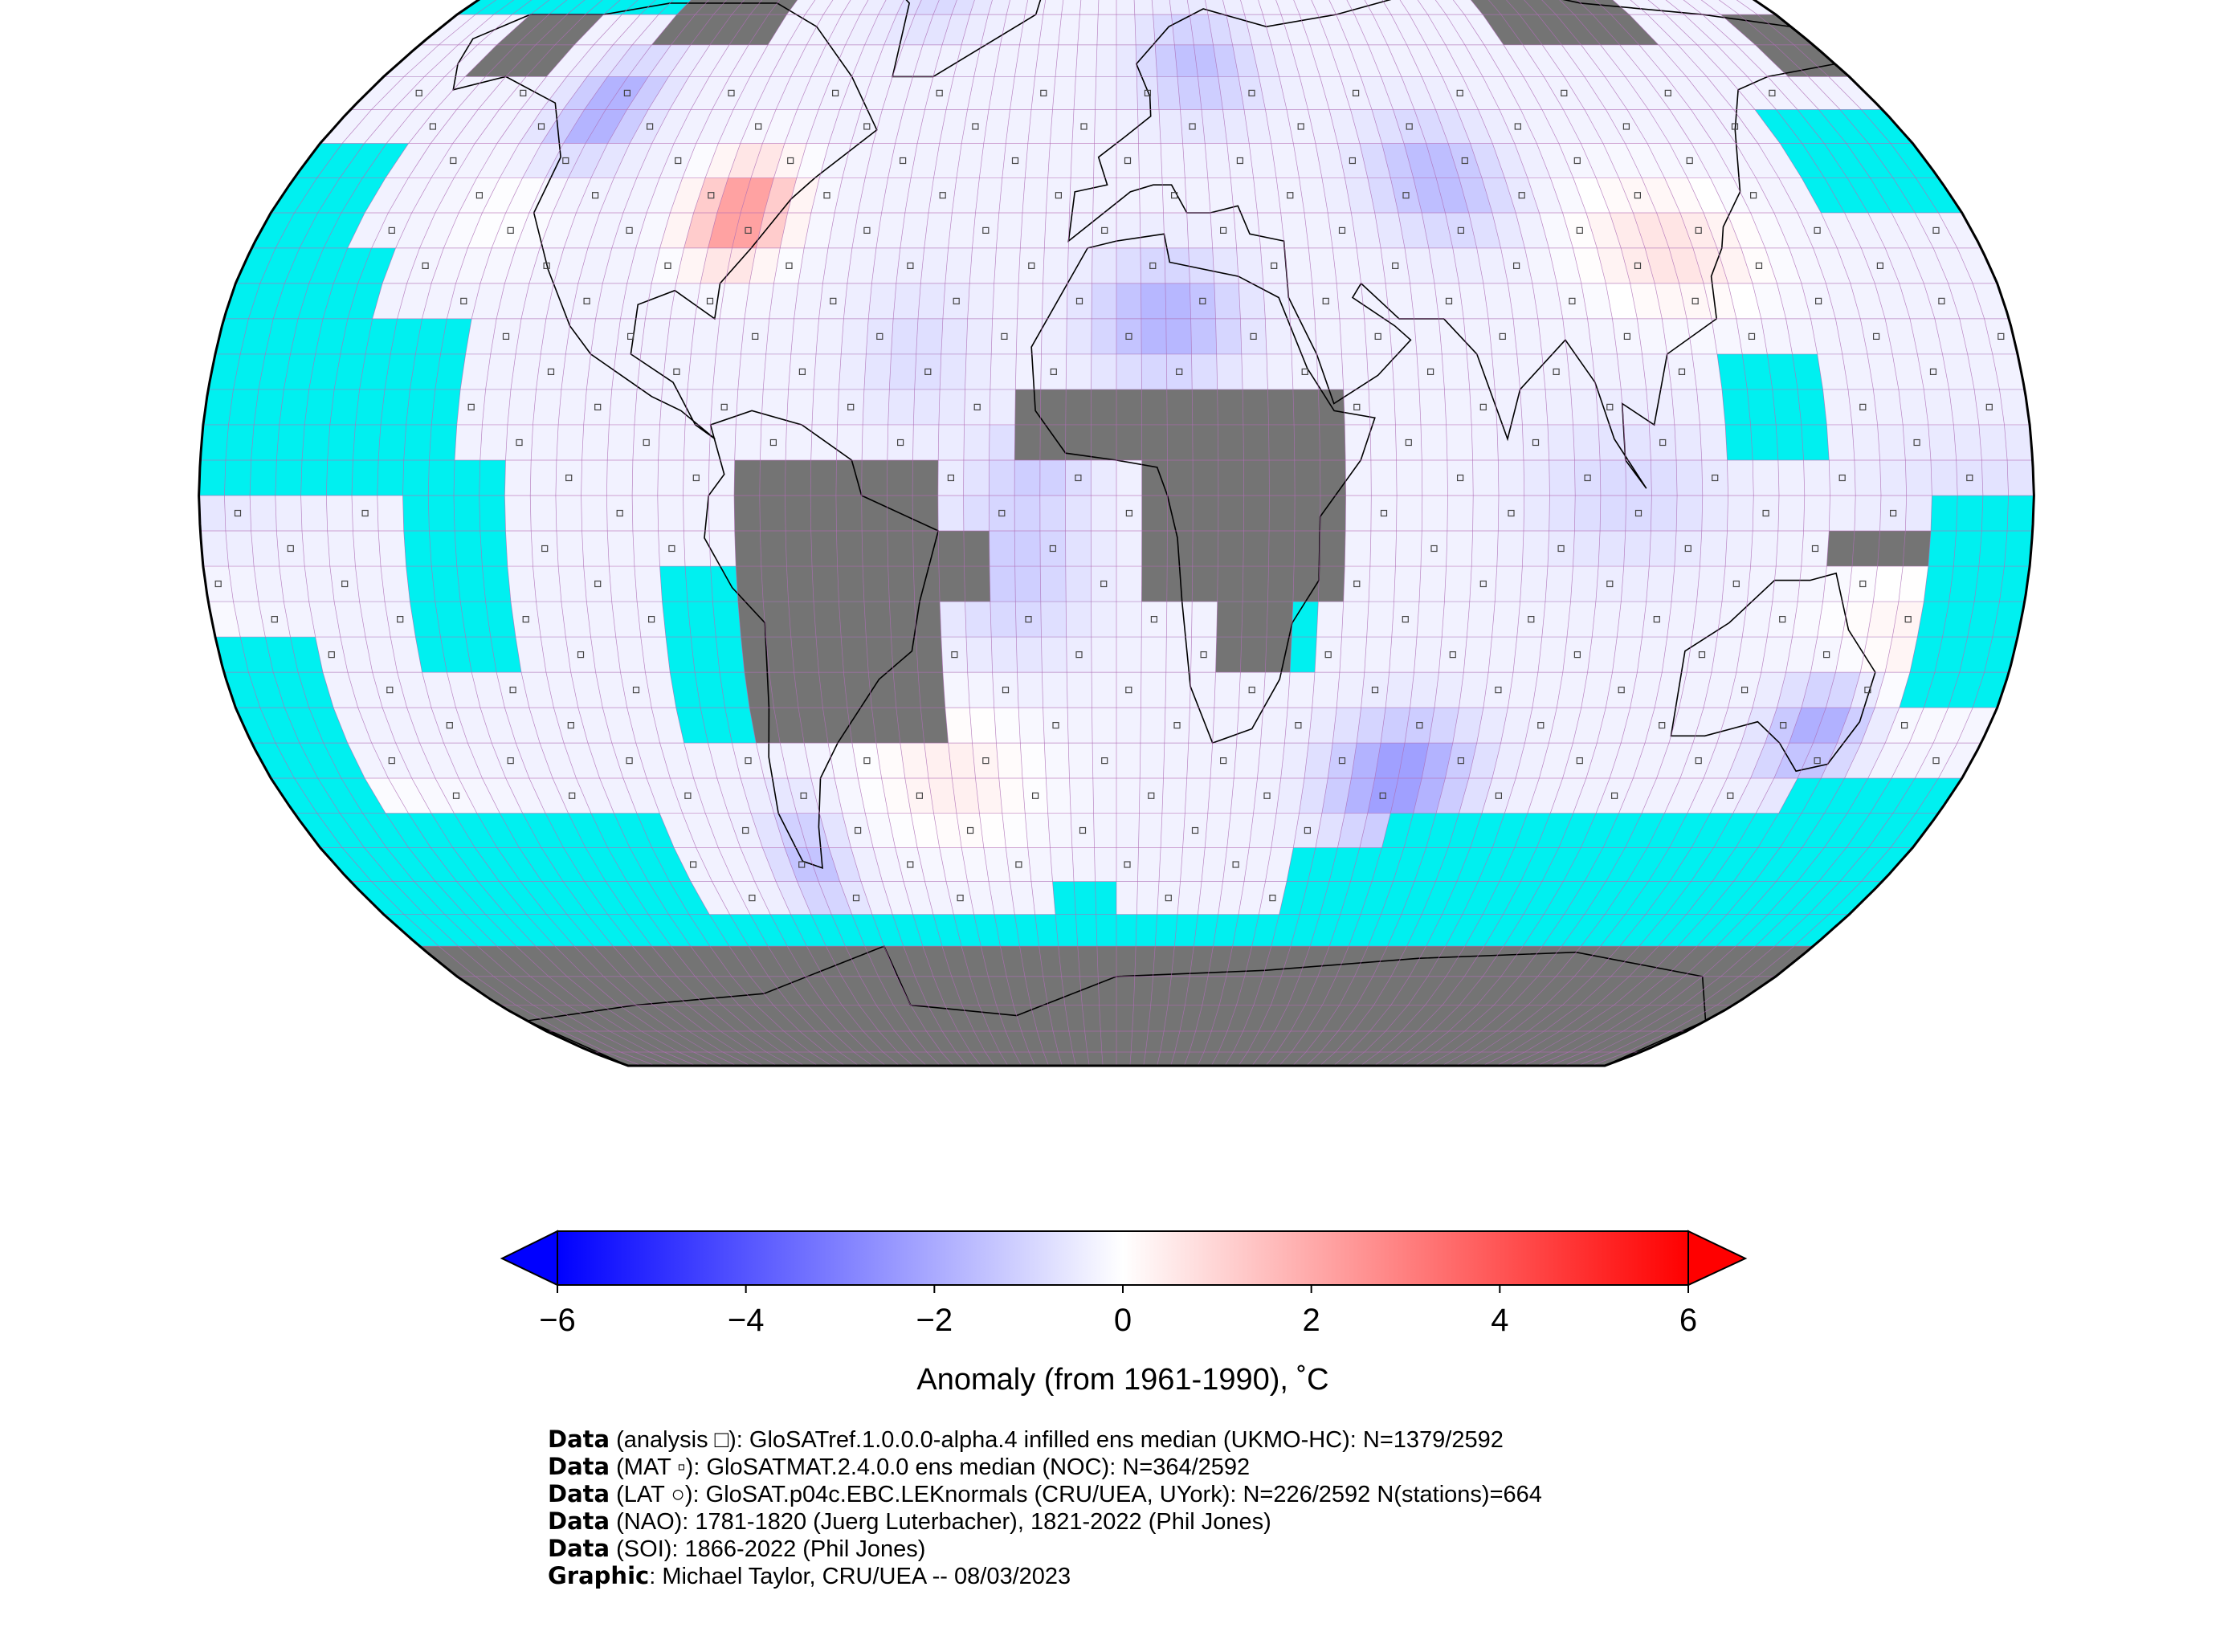  What do you see at coordinates (1124, 1313) in the screenshot?
I see `colorbar: −6 −4 −2 0 2 4 6 Anomaly (from 1961-1990), ˚C` at bounding box center [1124, 1313].